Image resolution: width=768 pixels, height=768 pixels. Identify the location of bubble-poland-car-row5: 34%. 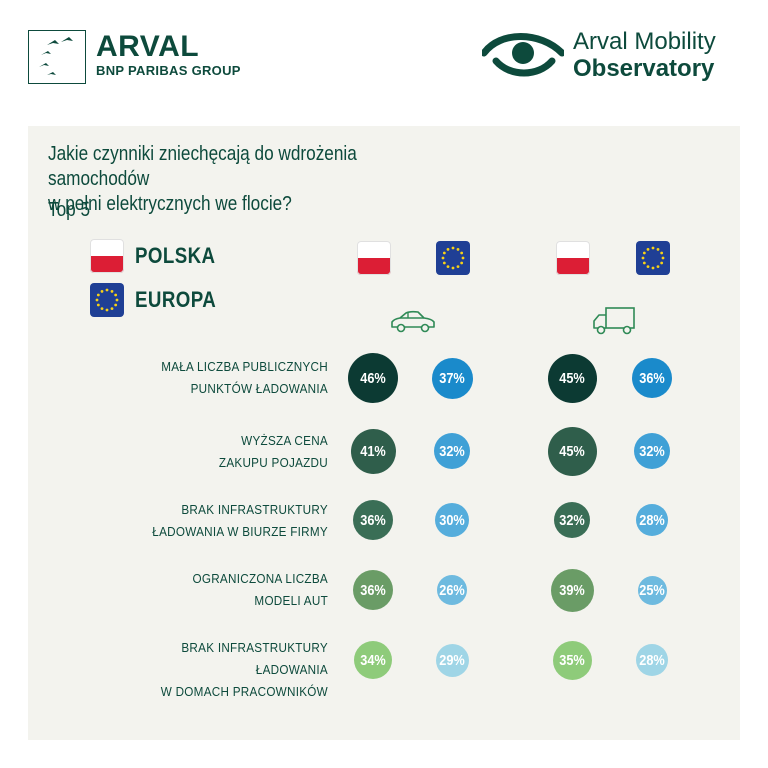
(373, 660).